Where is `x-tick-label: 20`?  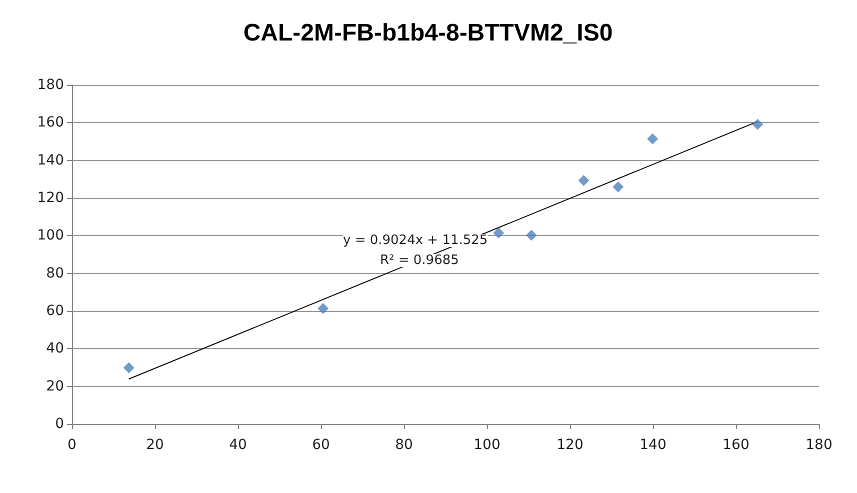
x-tick-label: 20 is located at coordinates (155, 445).